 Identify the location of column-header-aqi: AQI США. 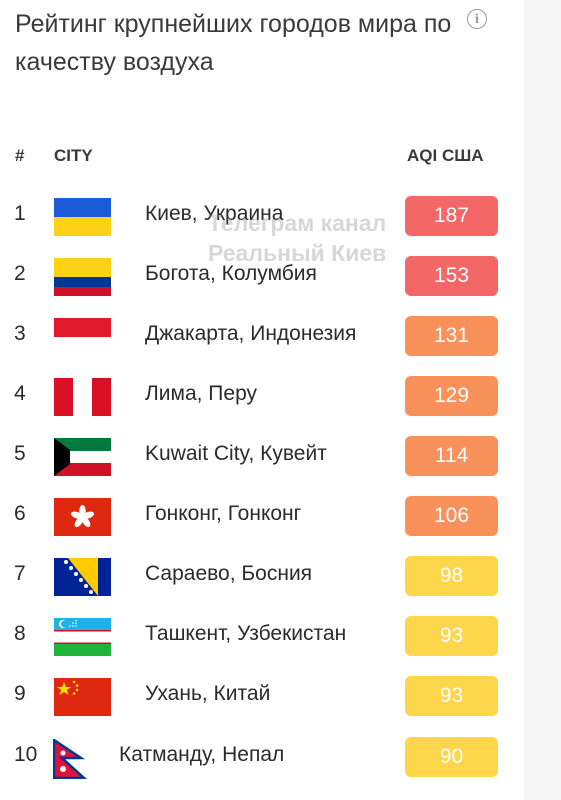
(445, 155).